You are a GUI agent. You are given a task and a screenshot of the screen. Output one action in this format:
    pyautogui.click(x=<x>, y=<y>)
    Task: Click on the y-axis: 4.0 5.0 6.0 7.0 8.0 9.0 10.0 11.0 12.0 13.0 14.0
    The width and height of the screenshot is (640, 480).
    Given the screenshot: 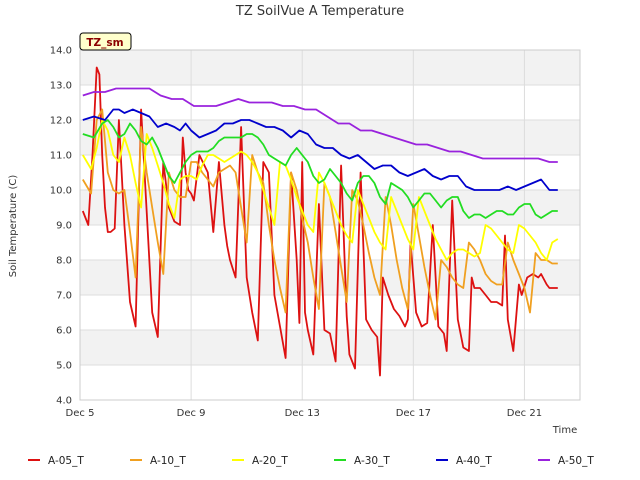 What is the action you would take?
    pyautogui.click(x=61, y=226)
    